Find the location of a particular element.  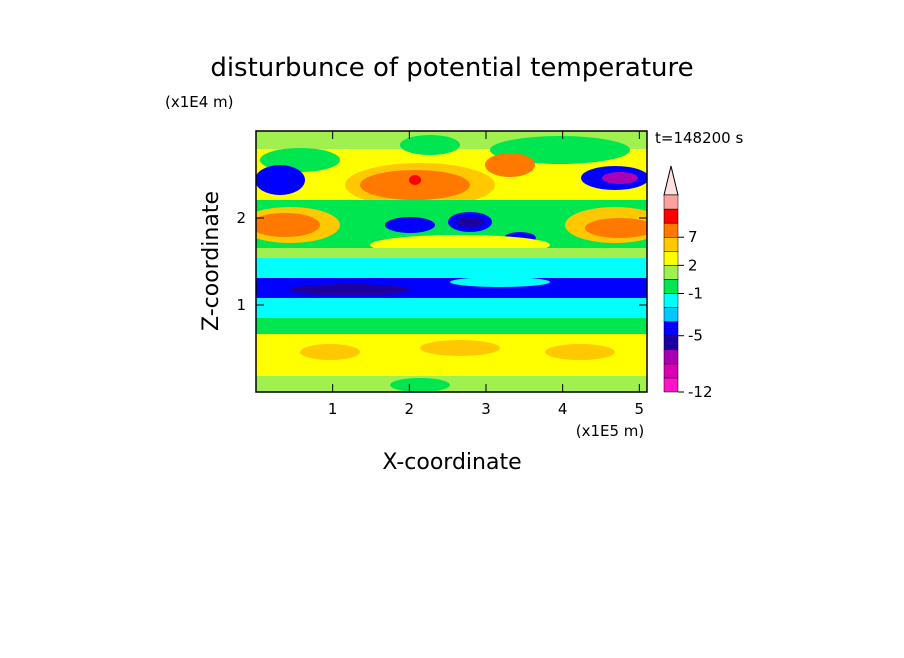

x-unit-label: (x1E5 m) is located at coordinates (610, 431).